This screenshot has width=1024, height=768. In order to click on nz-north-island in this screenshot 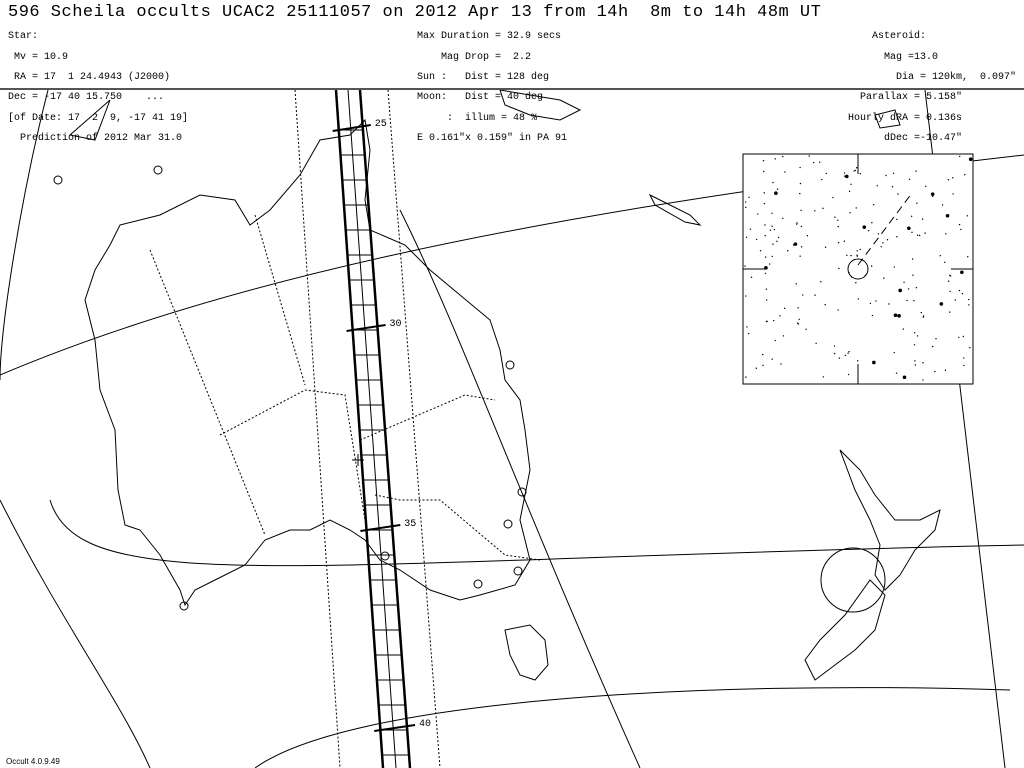, I will do `click(890, 520)`.